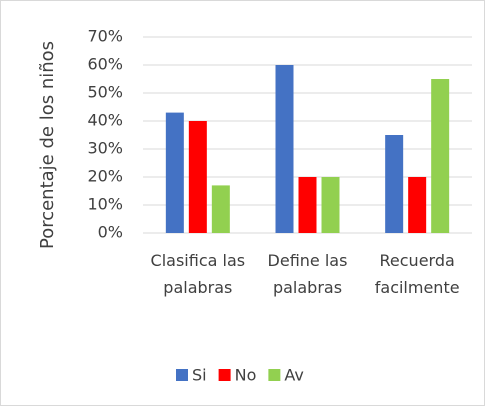 The image size is (485, 406). I want to click on y-tick-label: 0%, so click(110, 232).